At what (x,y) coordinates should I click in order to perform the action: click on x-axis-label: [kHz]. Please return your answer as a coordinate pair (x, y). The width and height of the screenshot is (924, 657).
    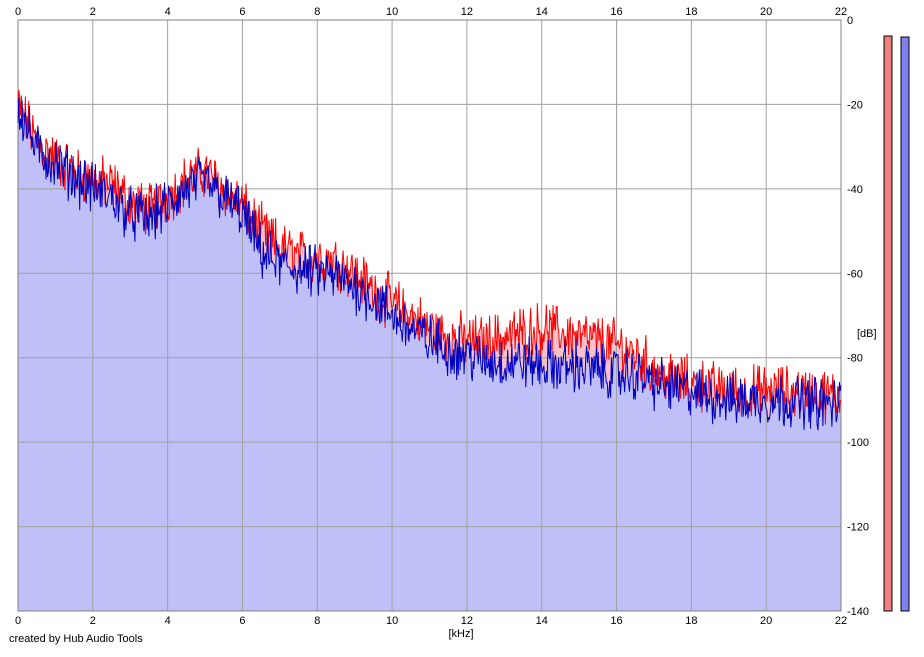
    Looking at the image, I should click on (460, 634).